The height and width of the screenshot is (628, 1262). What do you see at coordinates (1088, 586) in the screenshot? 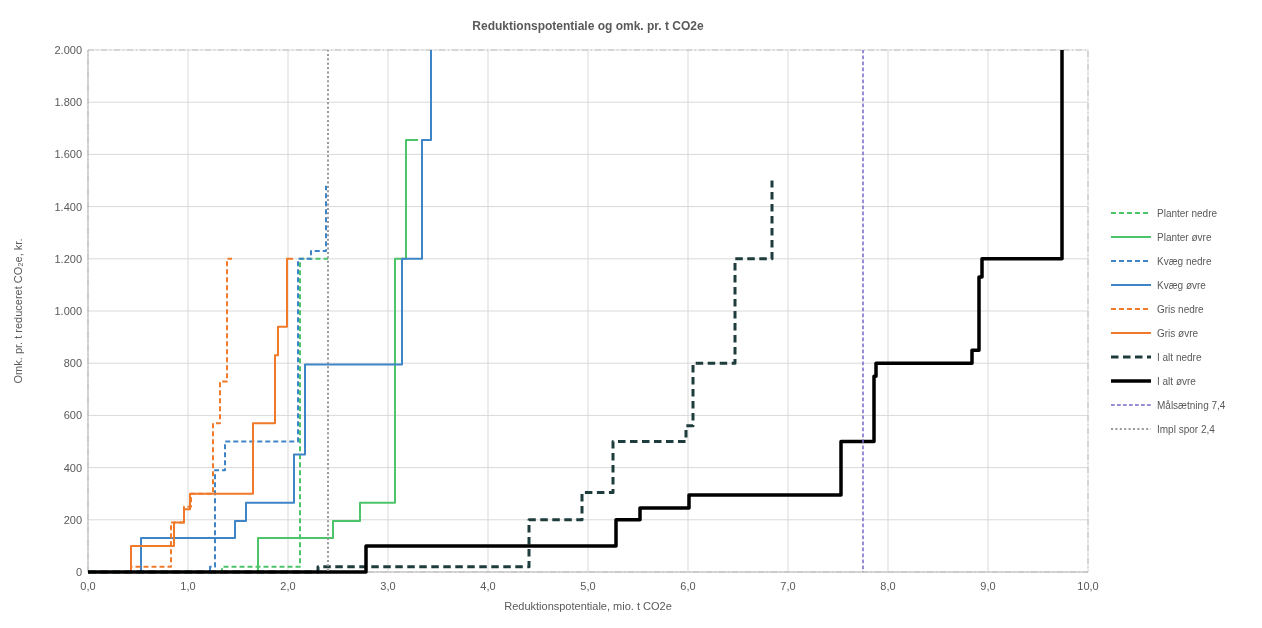
I see `x-tick-label: 10,0` at bounding box center [1088, 586].